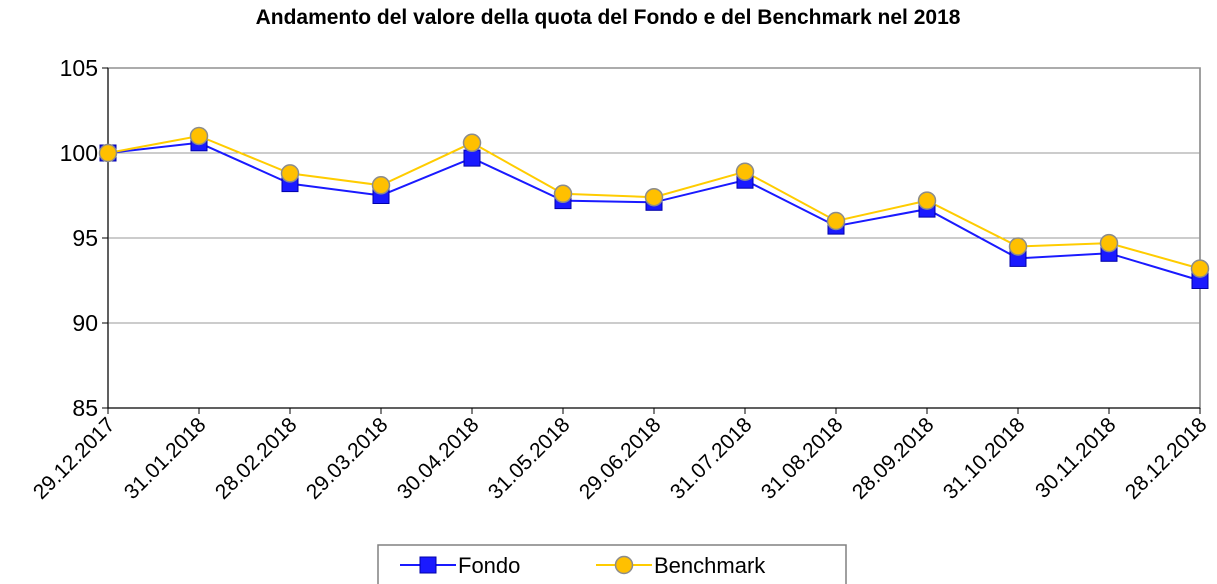 The height and width of the screenshot is (584, 1217). Describe the element at coordinates (802, 458) in the screenshot. I see `x-tick-label: 31.08.2018` at that location.